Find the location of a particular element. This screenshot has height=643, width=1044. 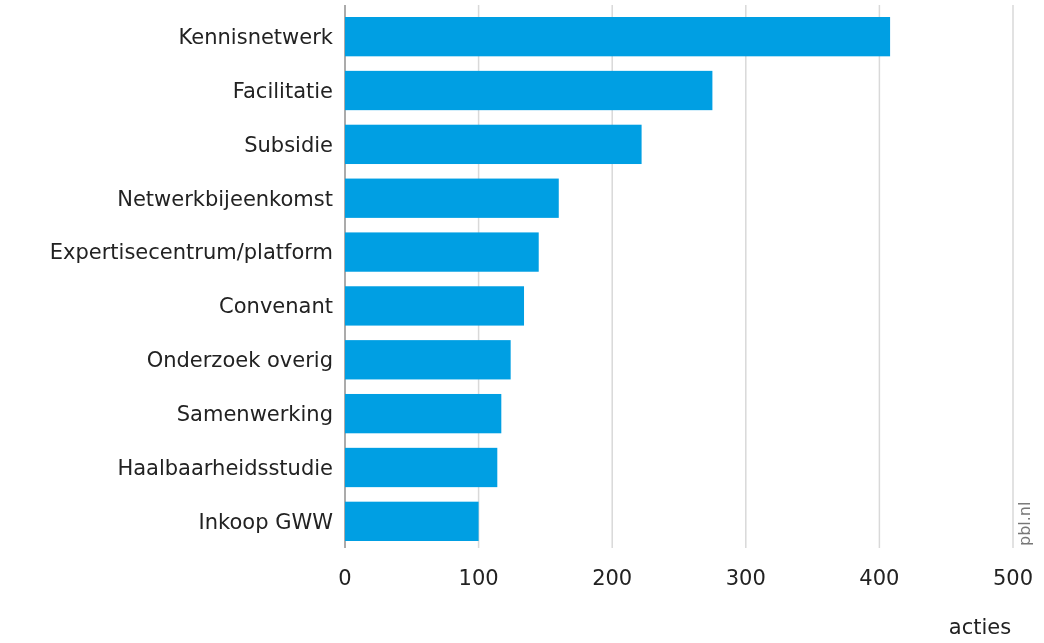

y-tick-label: Samenwerking is located at coordinates (254, 413).